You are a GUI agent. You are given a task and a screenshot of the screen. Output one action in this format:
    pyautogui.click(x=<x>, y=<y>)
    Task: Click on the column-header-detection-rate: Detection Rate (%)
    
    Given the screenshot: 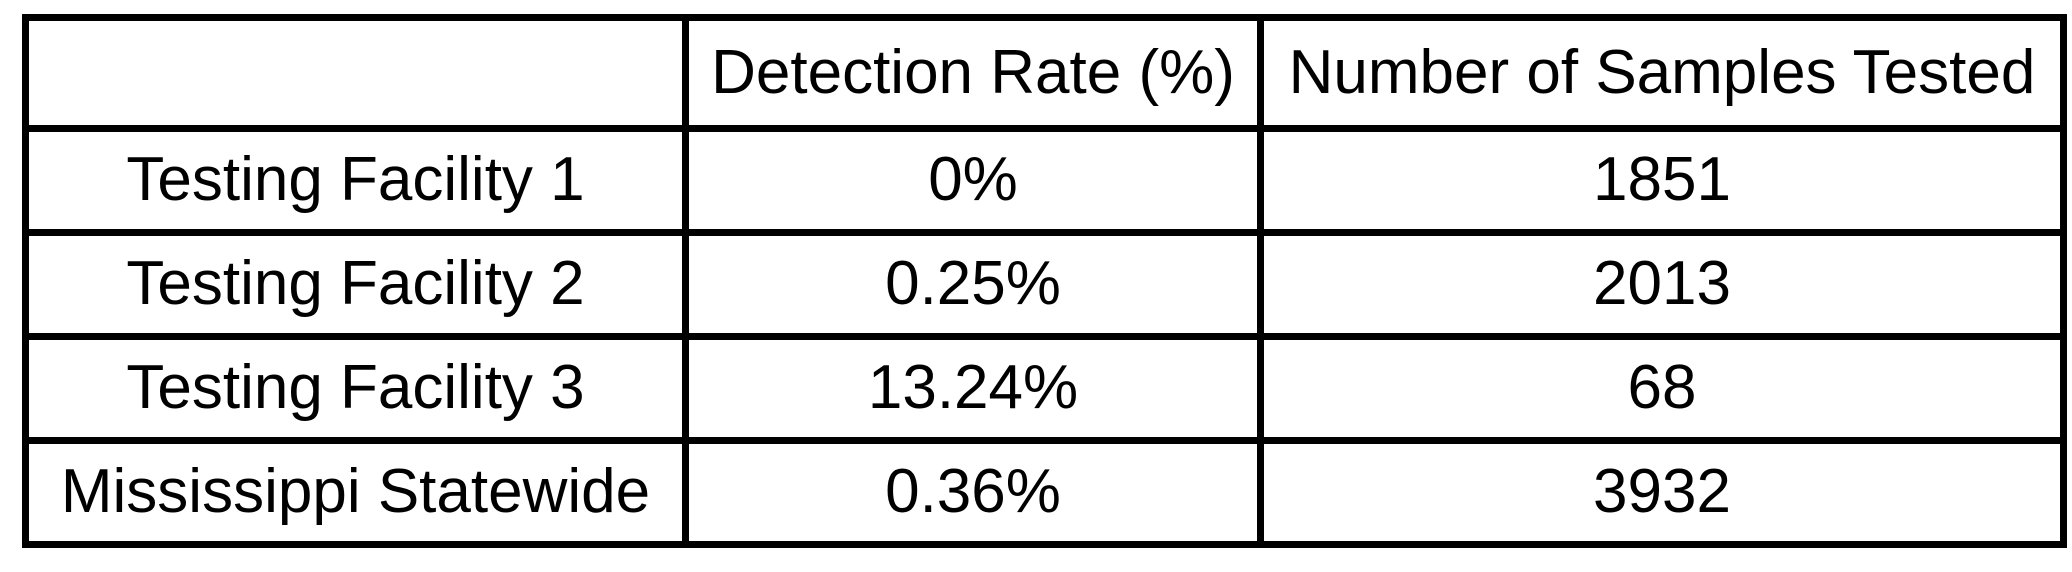 What is the action you would take?
    pyautogui.click(x=973, y=73)
    